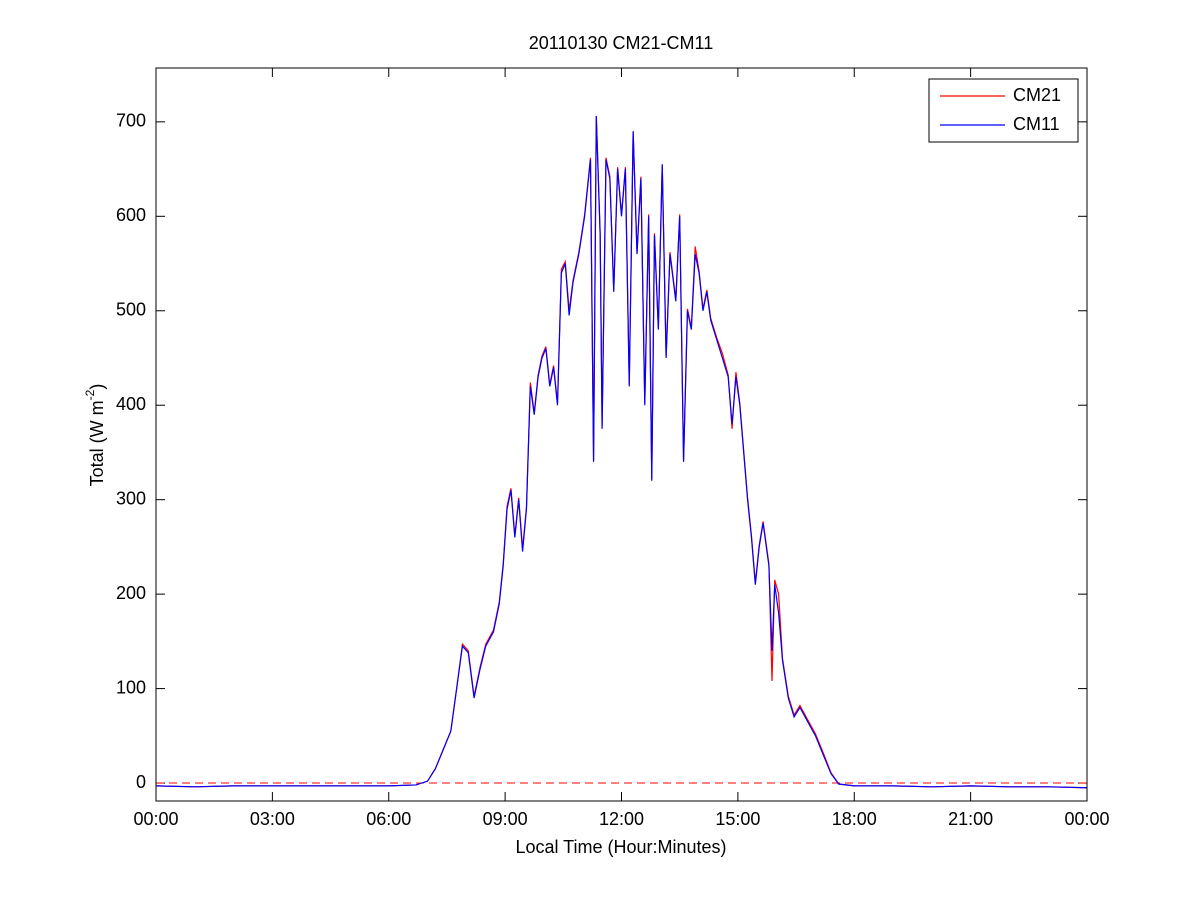 This screenshot has width=1201, height=901. Describe the element at coordinates (131, 121) in the screenshot. I see `y-tick-label: 700` at that location.